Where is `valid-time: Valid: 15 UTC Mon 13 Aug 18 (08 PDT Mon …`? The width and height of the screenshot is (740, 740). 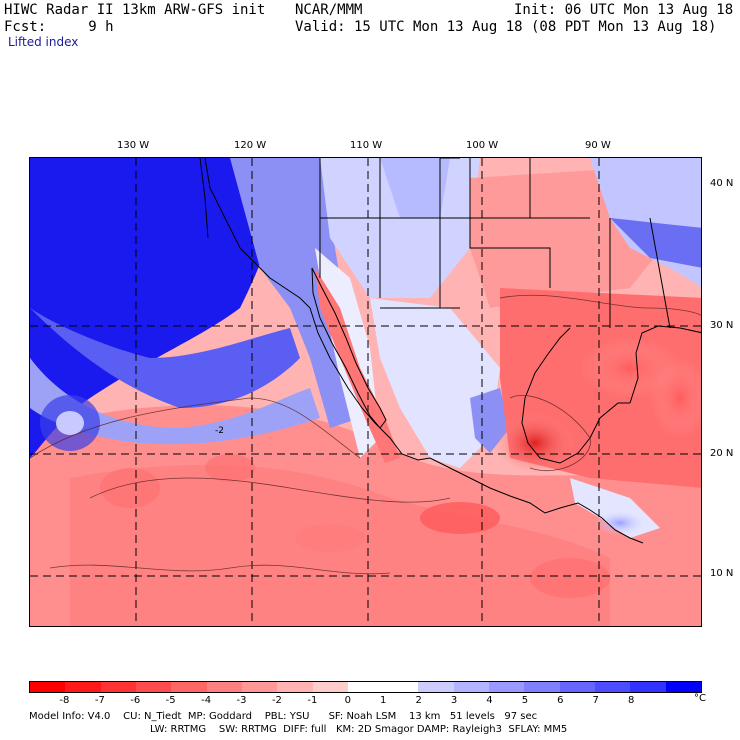
valid-time: Valid: 15 UTC Mon 13 Aug 18 (08 PDT Mon … is located at coordinates (506, 27).